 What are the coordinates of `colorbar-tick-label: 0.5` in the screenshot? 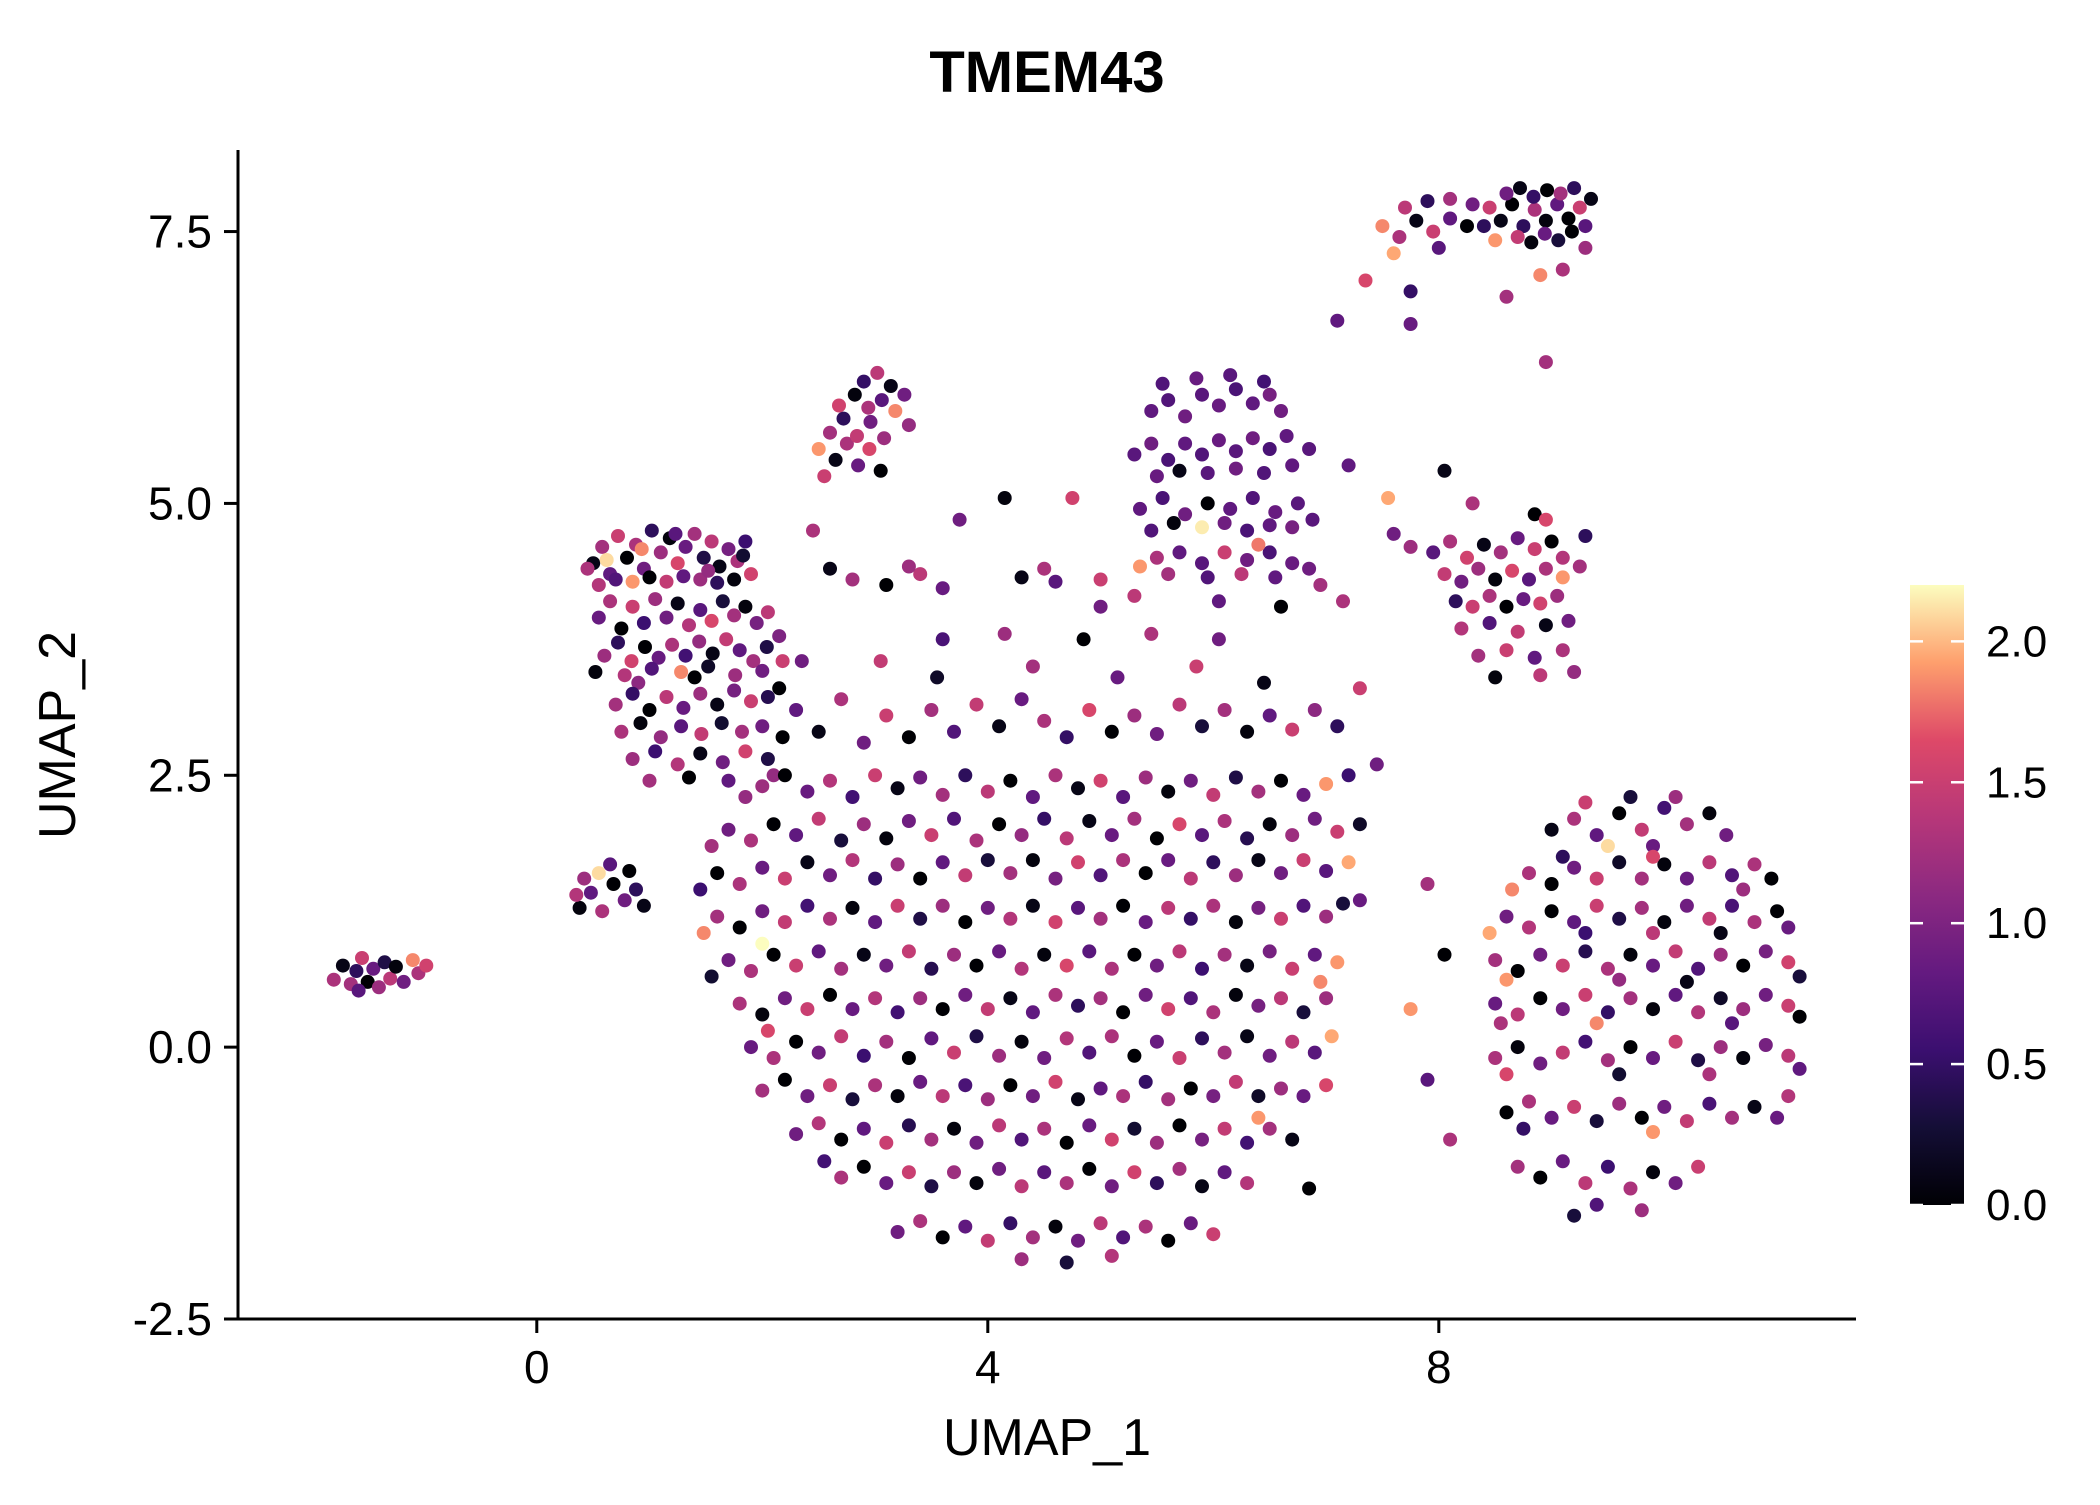 It's located at (2016, 1064).